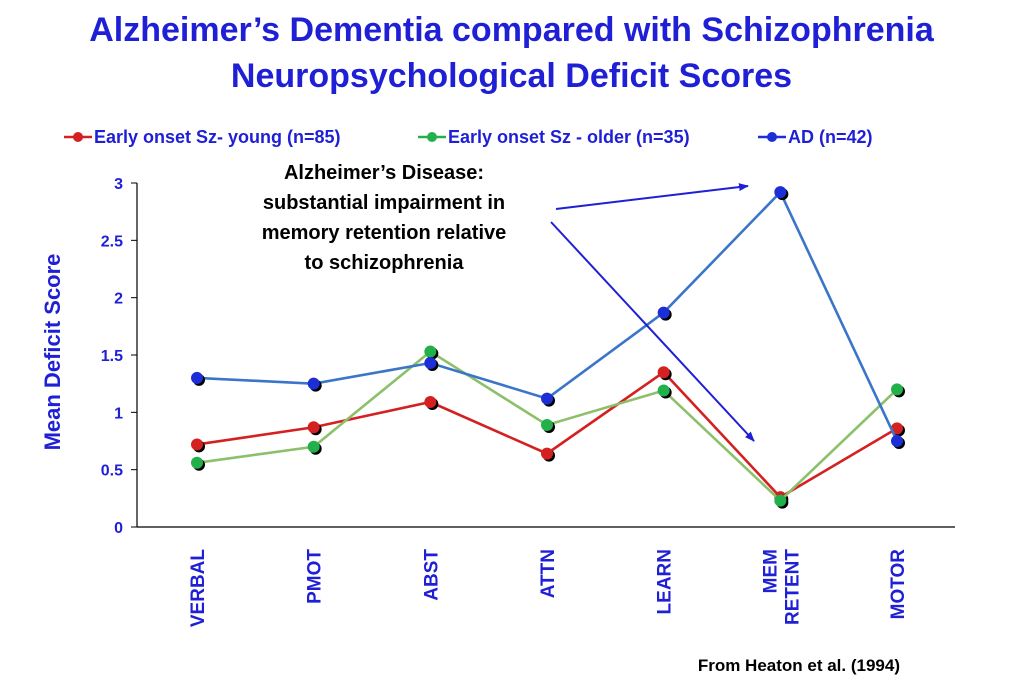 Image resolution: width=1023 pixels, height=682 pixels. What do you see at coordinates (112, 356) in the screenshot?
I see `y-tick-label: 1.5` at bounding box center [112, 356].